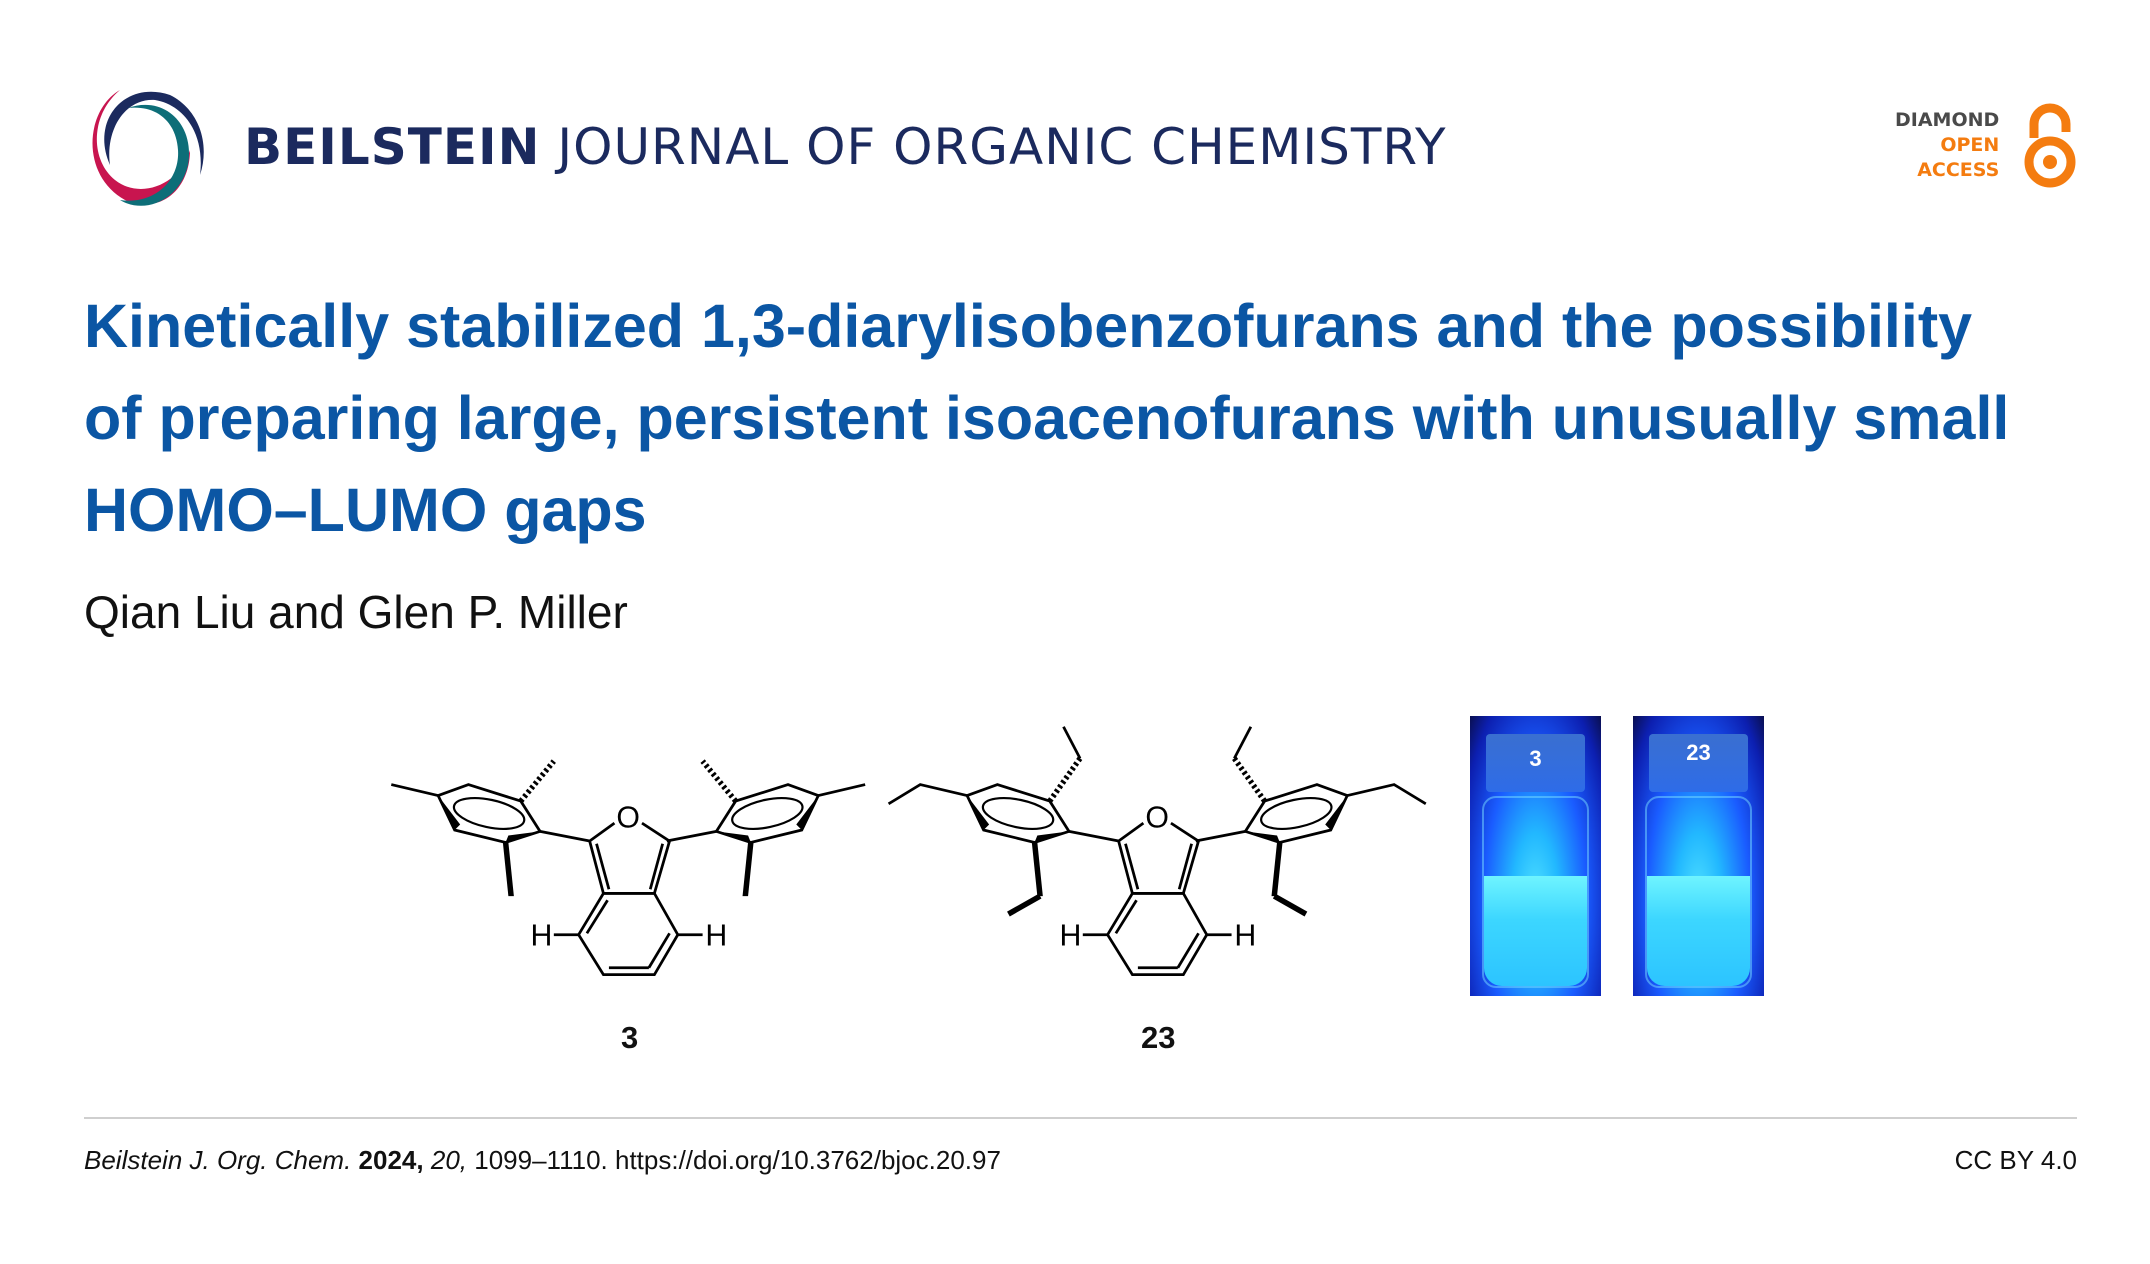  I want to click on citation-volume: 20,, so click(449, 1160).